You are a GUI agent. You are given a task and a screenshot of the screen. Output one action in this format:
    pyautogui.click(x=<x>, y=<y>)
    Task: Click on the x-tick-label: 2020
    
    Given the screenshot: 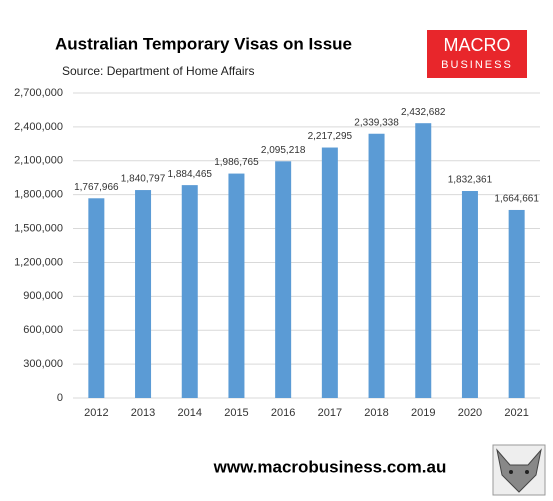 What is the action you would take?
    pyautogui.click(x=470, y=413)
    